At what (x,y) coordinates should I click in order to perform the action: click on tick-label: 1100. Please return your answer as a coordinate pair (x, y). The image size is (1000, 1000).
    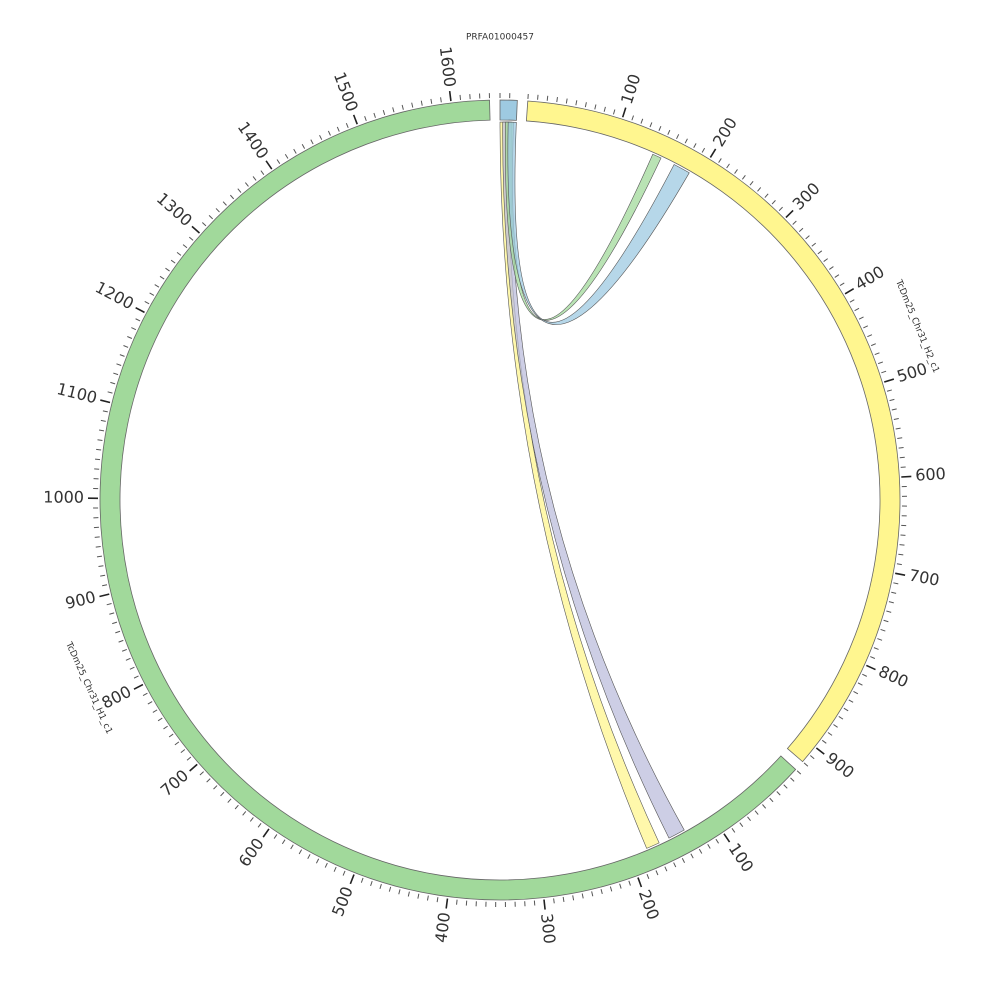
    Looking at the image, I should click on (77, 393).